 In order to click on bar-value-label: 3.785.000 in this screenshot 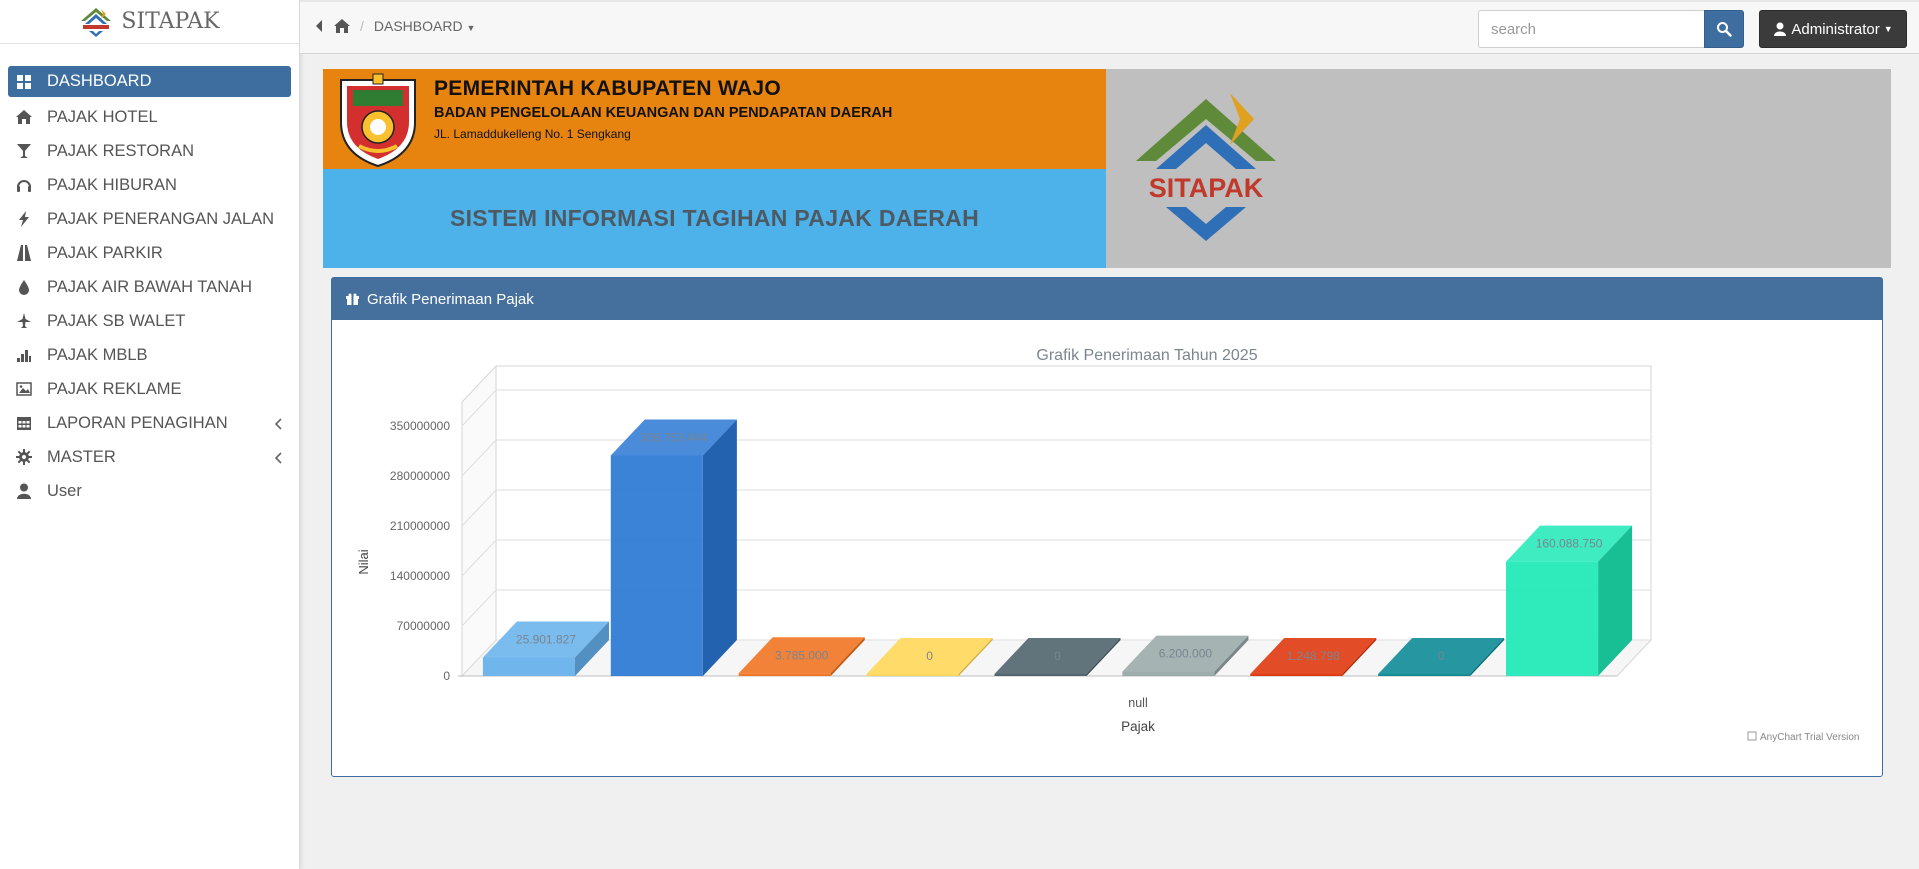, I will do `click(802, 655)`.